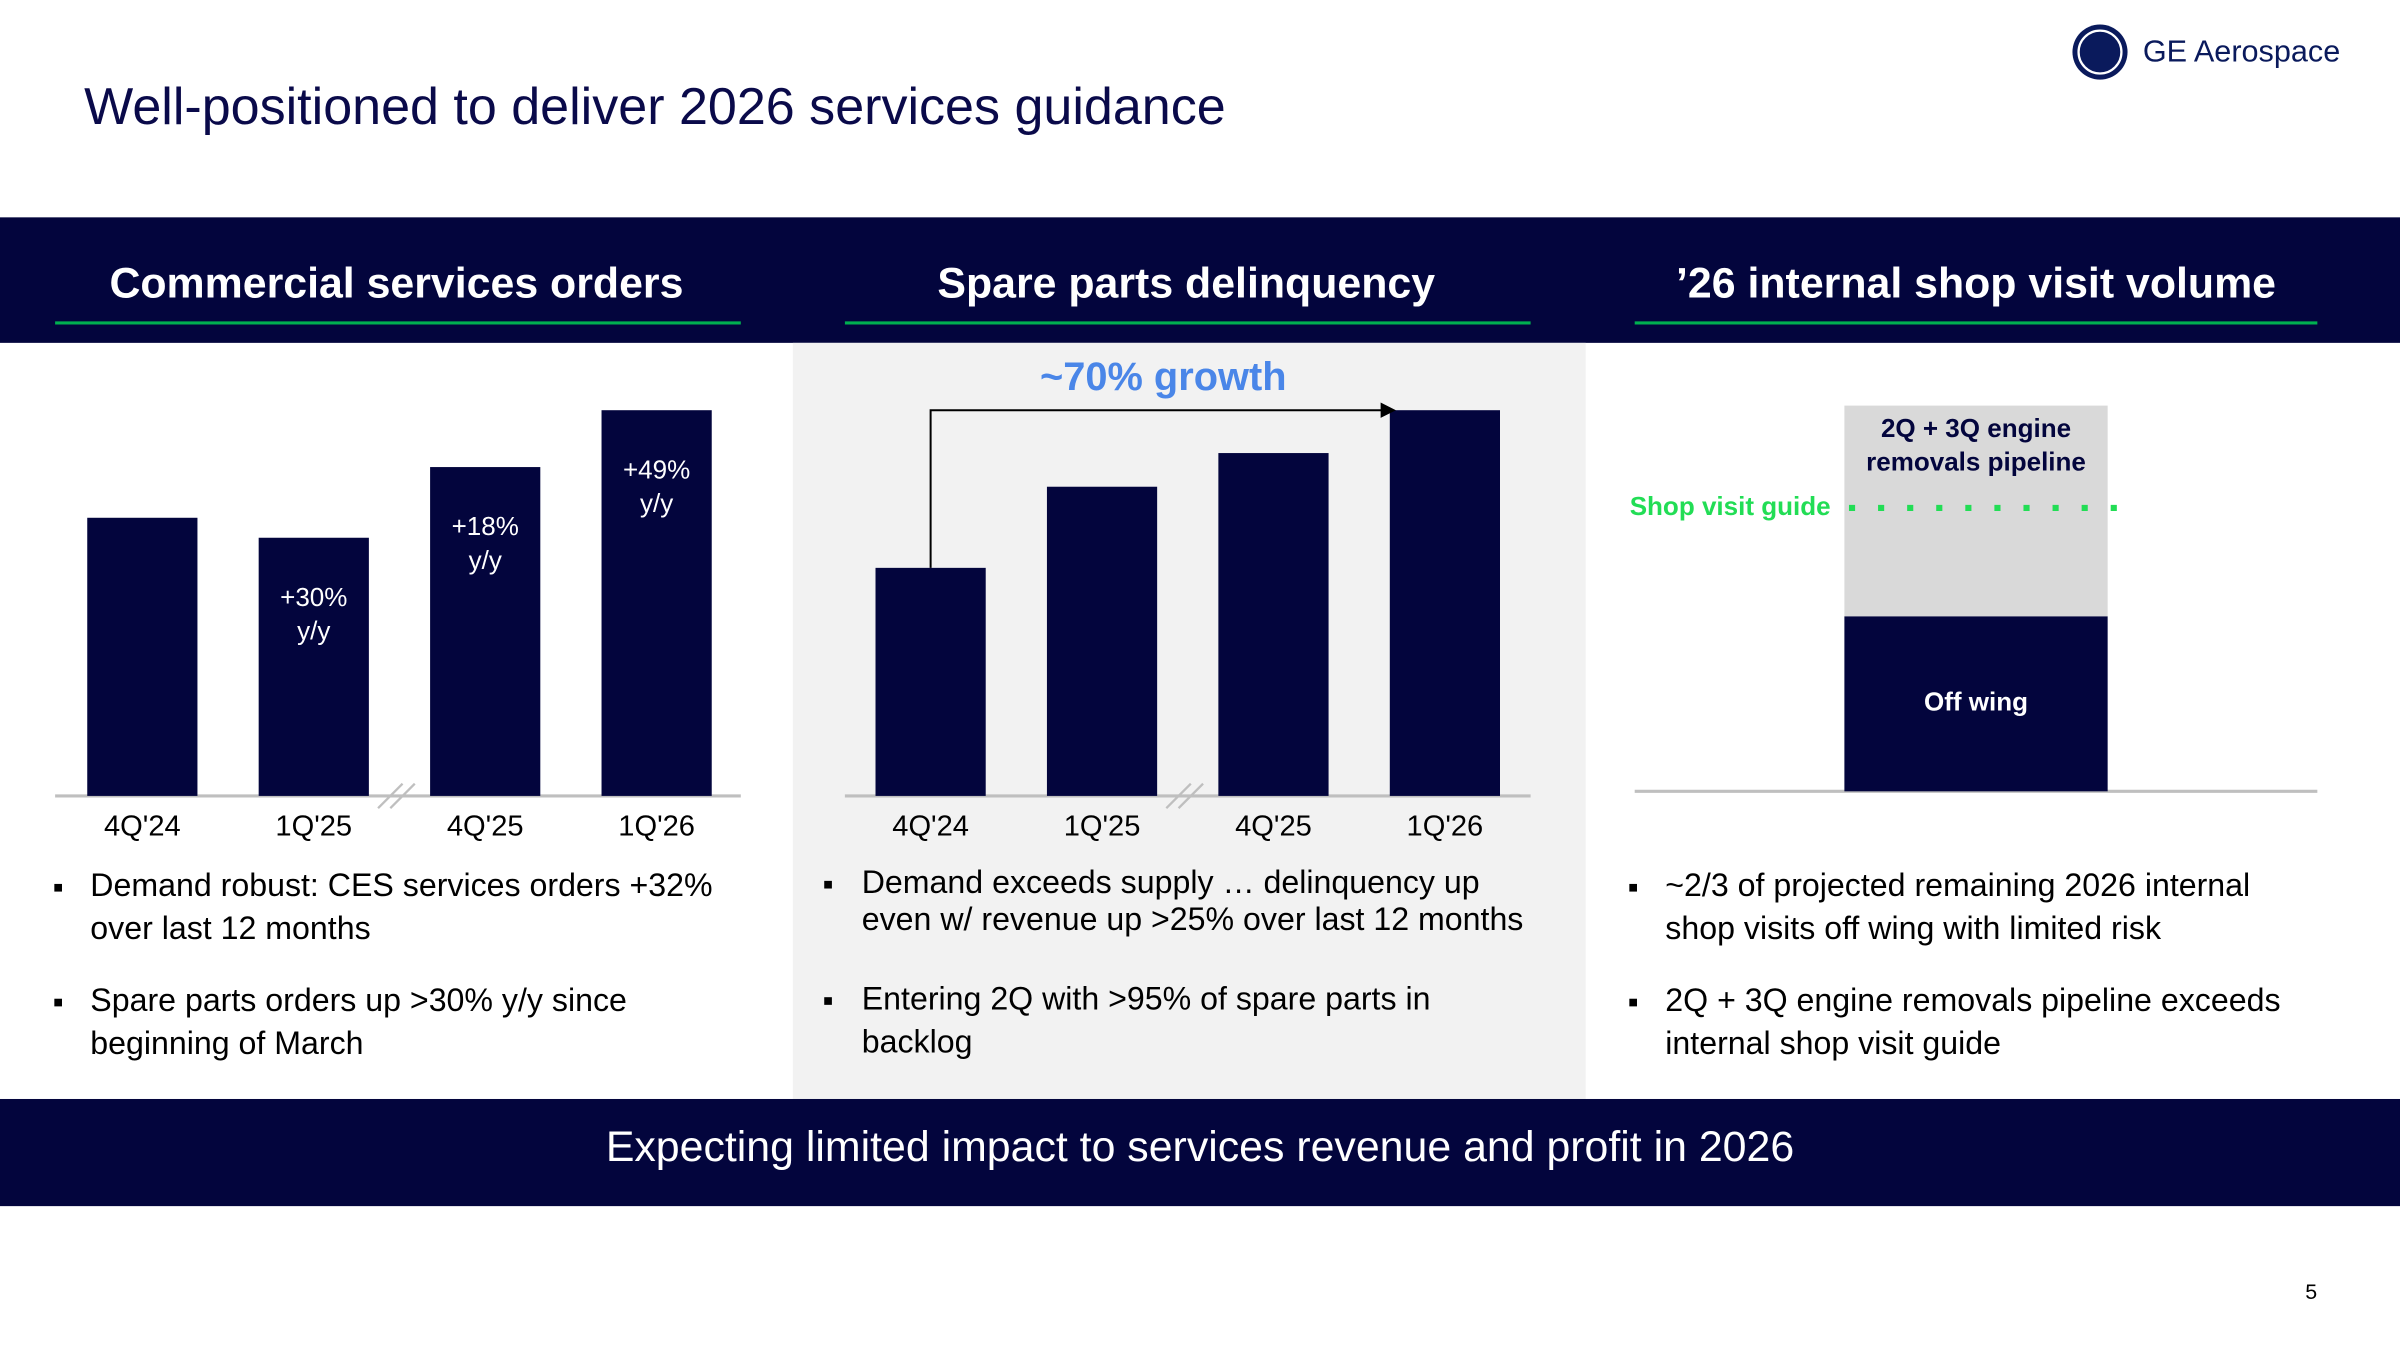 This screenshot has width=2400, height=1350. What do you see at coordinates (485, 526) in the screenshot?
I see `bar-note: +18%` at bounding box center [485, 526].